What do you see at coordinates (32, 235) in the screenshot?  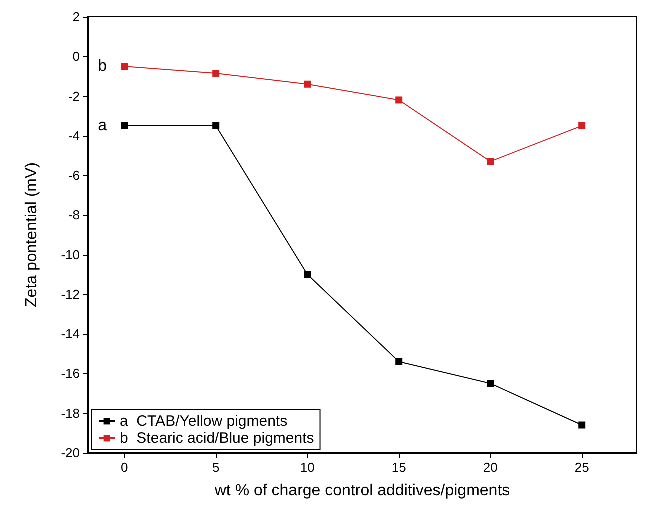 I see `y-axis-title: Zeta pontential (mV)` at bounding box center [32, 235].